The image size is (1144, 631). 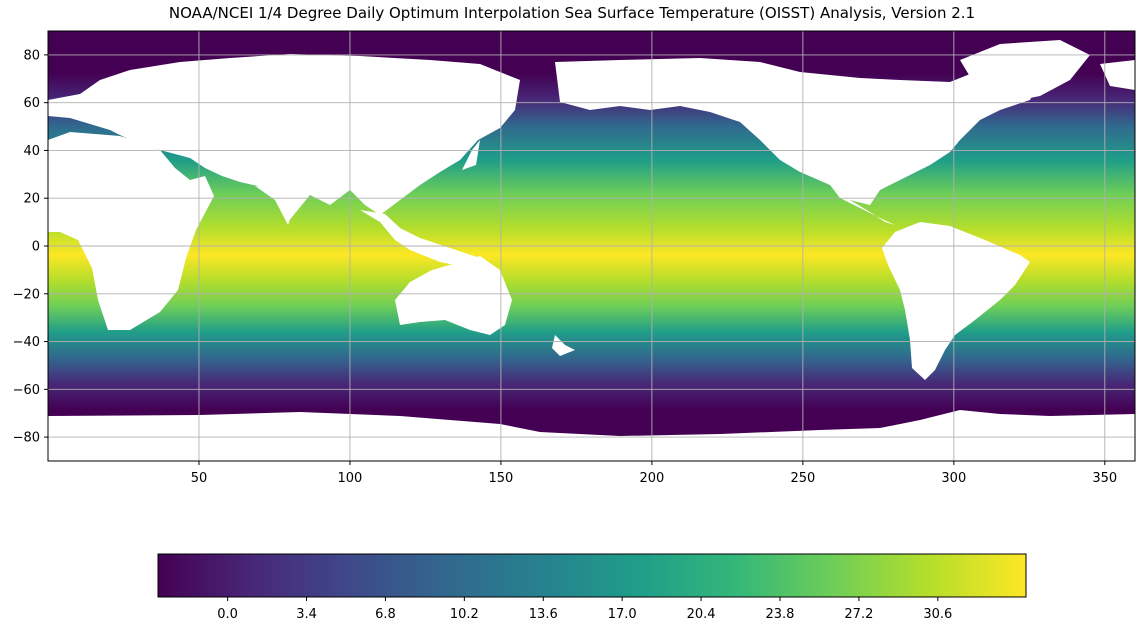 I want to click on x-axis: 50 100 150 200 250 300 350, so click(x=654, y=473).